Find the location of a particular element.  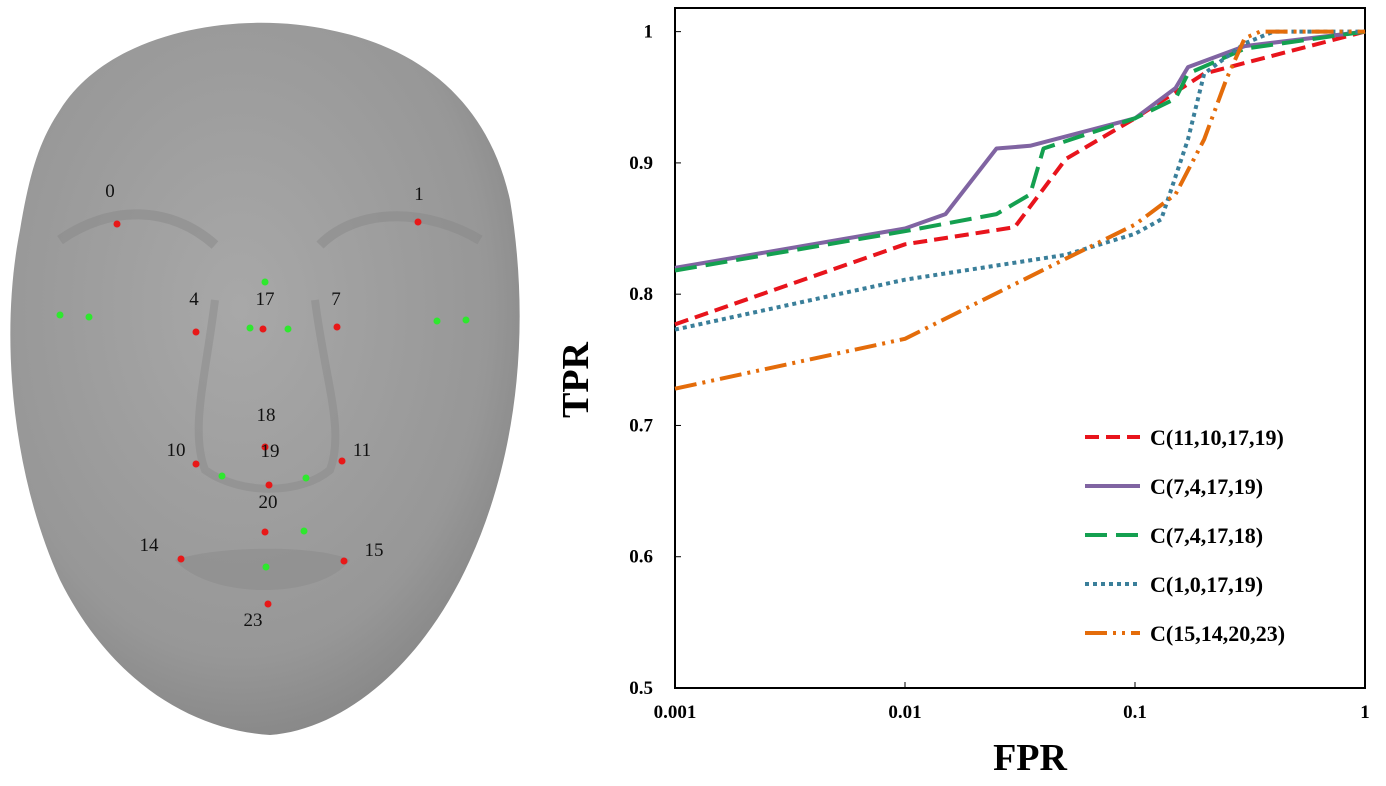

y-tick-label: 0.5 is located at coordinates (641, 688).